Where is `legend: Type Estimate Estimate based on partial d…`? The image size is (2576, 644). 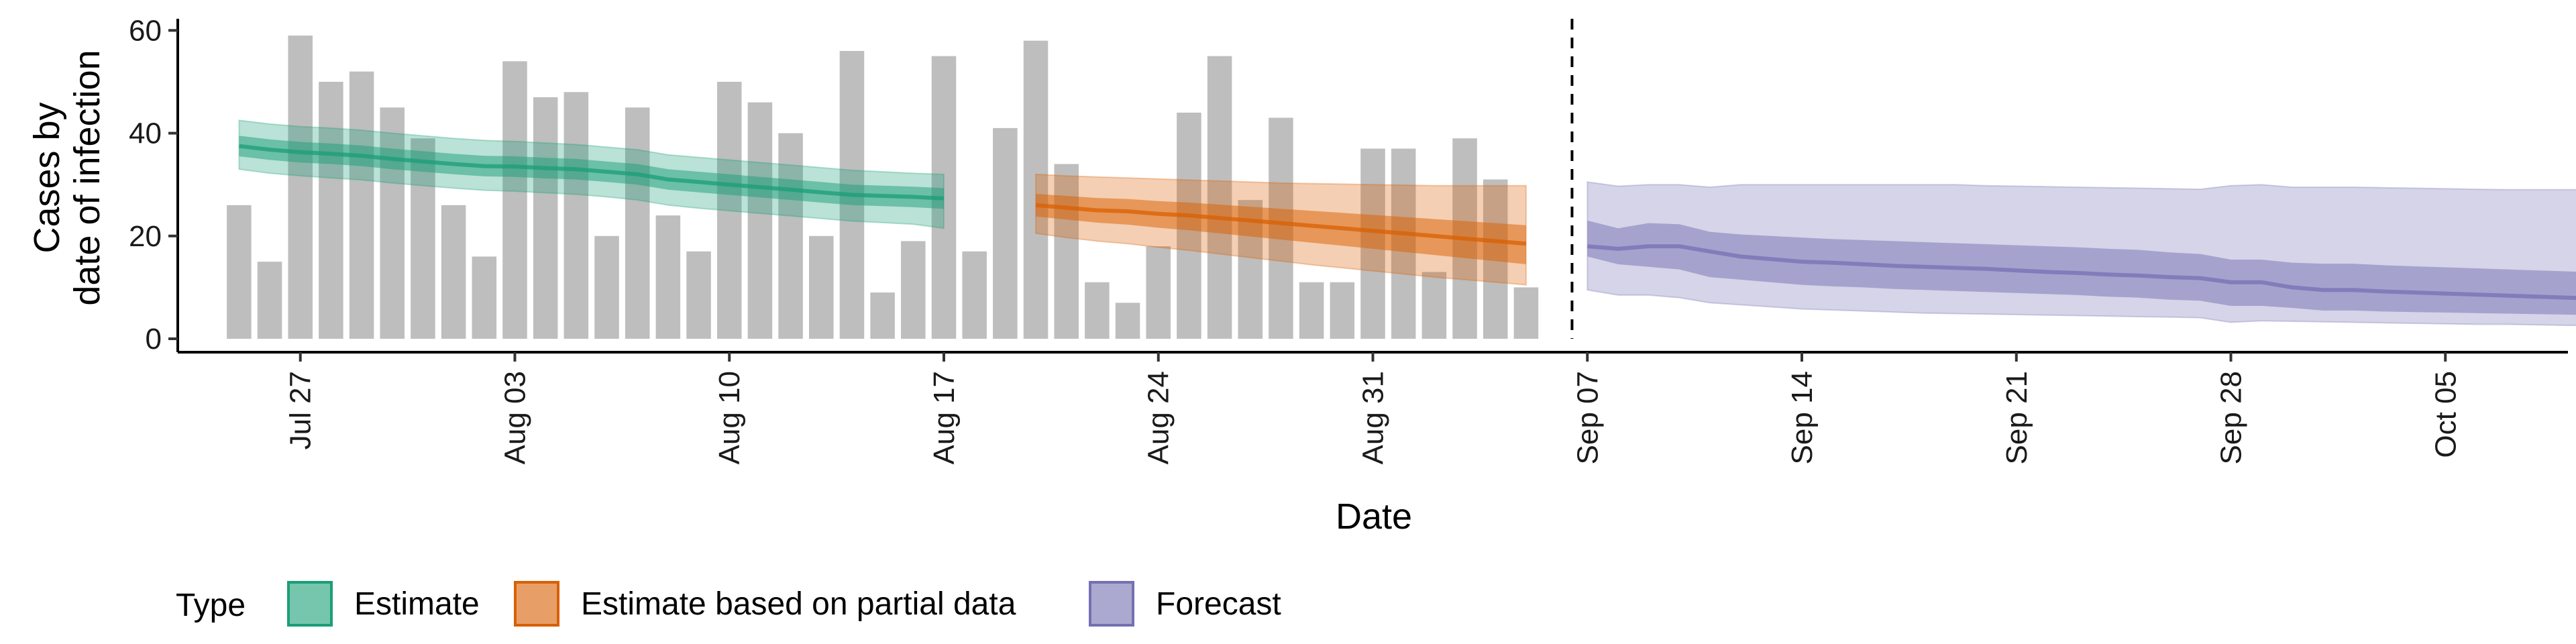 legend: Type Estimate Estimate based on partial d… is located at coordinates (728, 604).